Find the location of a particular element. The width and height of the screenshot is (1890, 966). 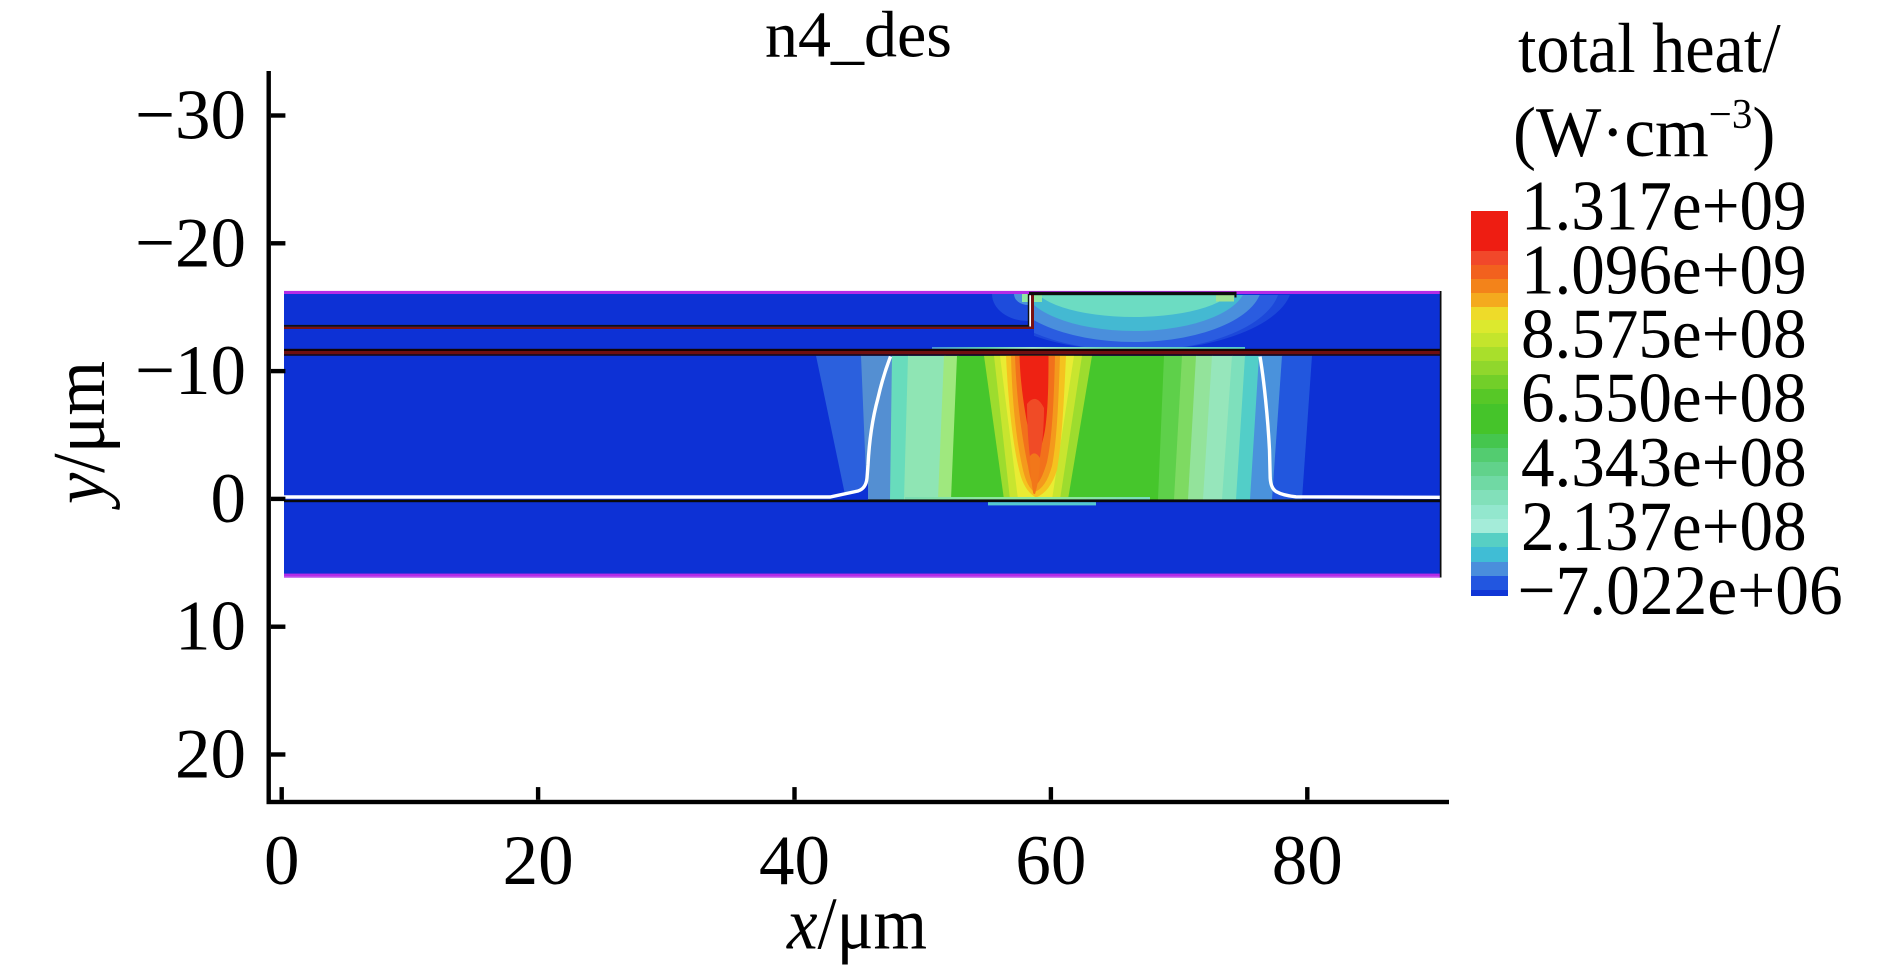

svg-text: x/μm is located at coordinates (856, 924).